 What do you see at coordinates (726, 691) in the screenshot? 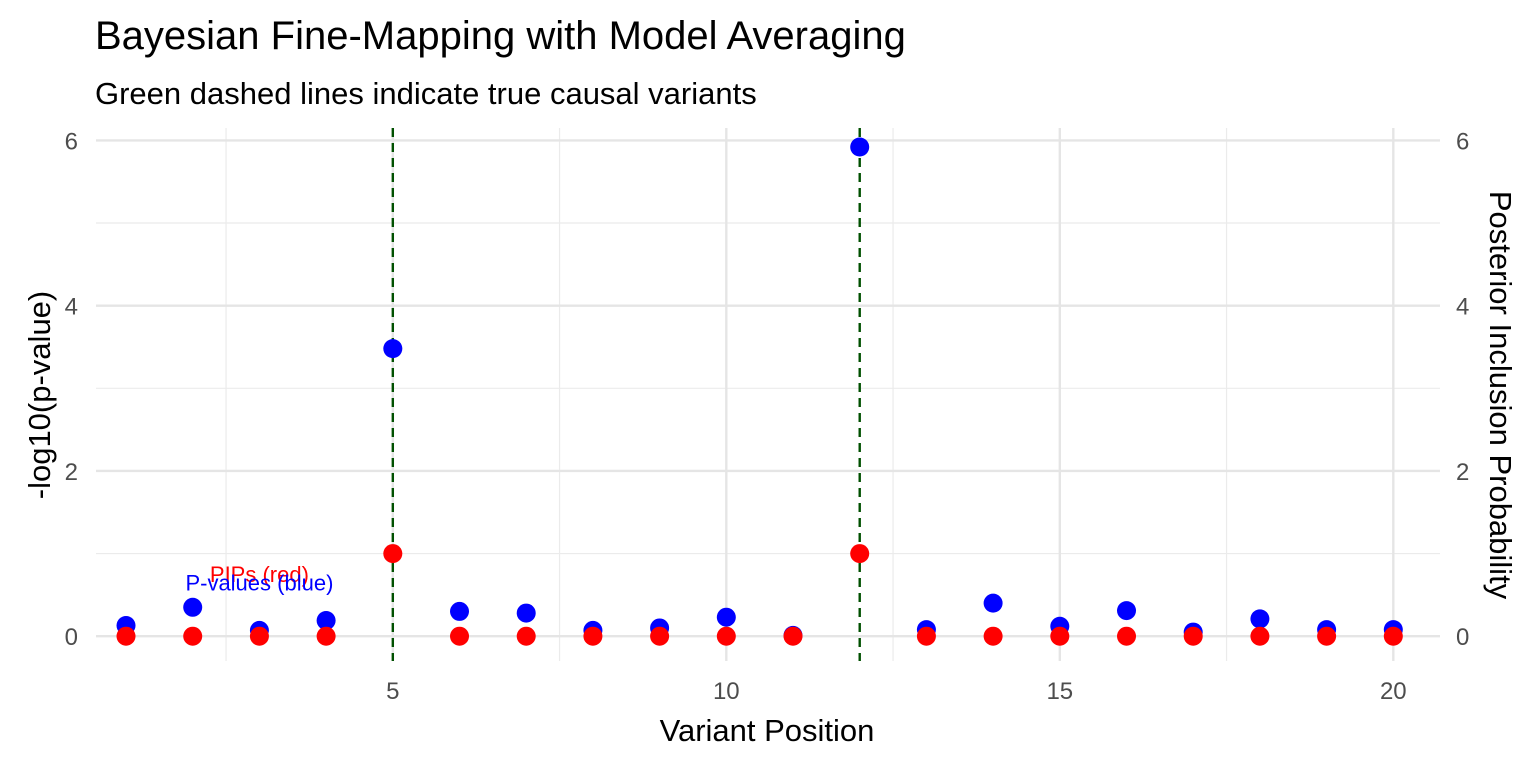
I see `x-tick-label: 10` at bounding box center [726, 691].